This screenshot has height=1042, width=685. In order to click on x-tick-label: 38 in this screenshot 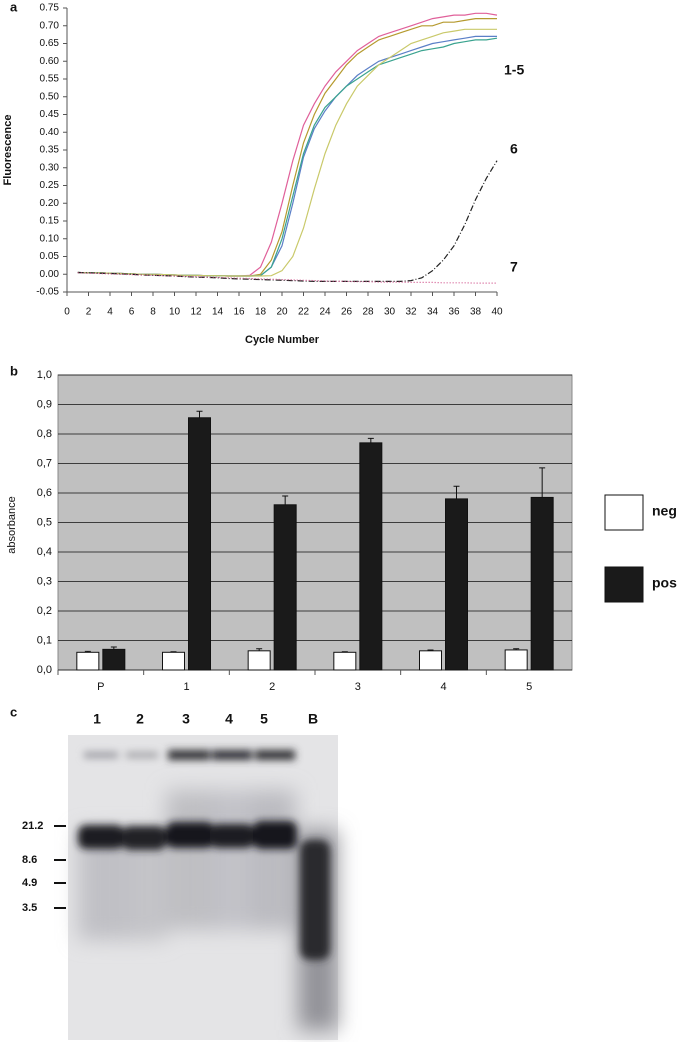, I will do `click(476, 312)`.